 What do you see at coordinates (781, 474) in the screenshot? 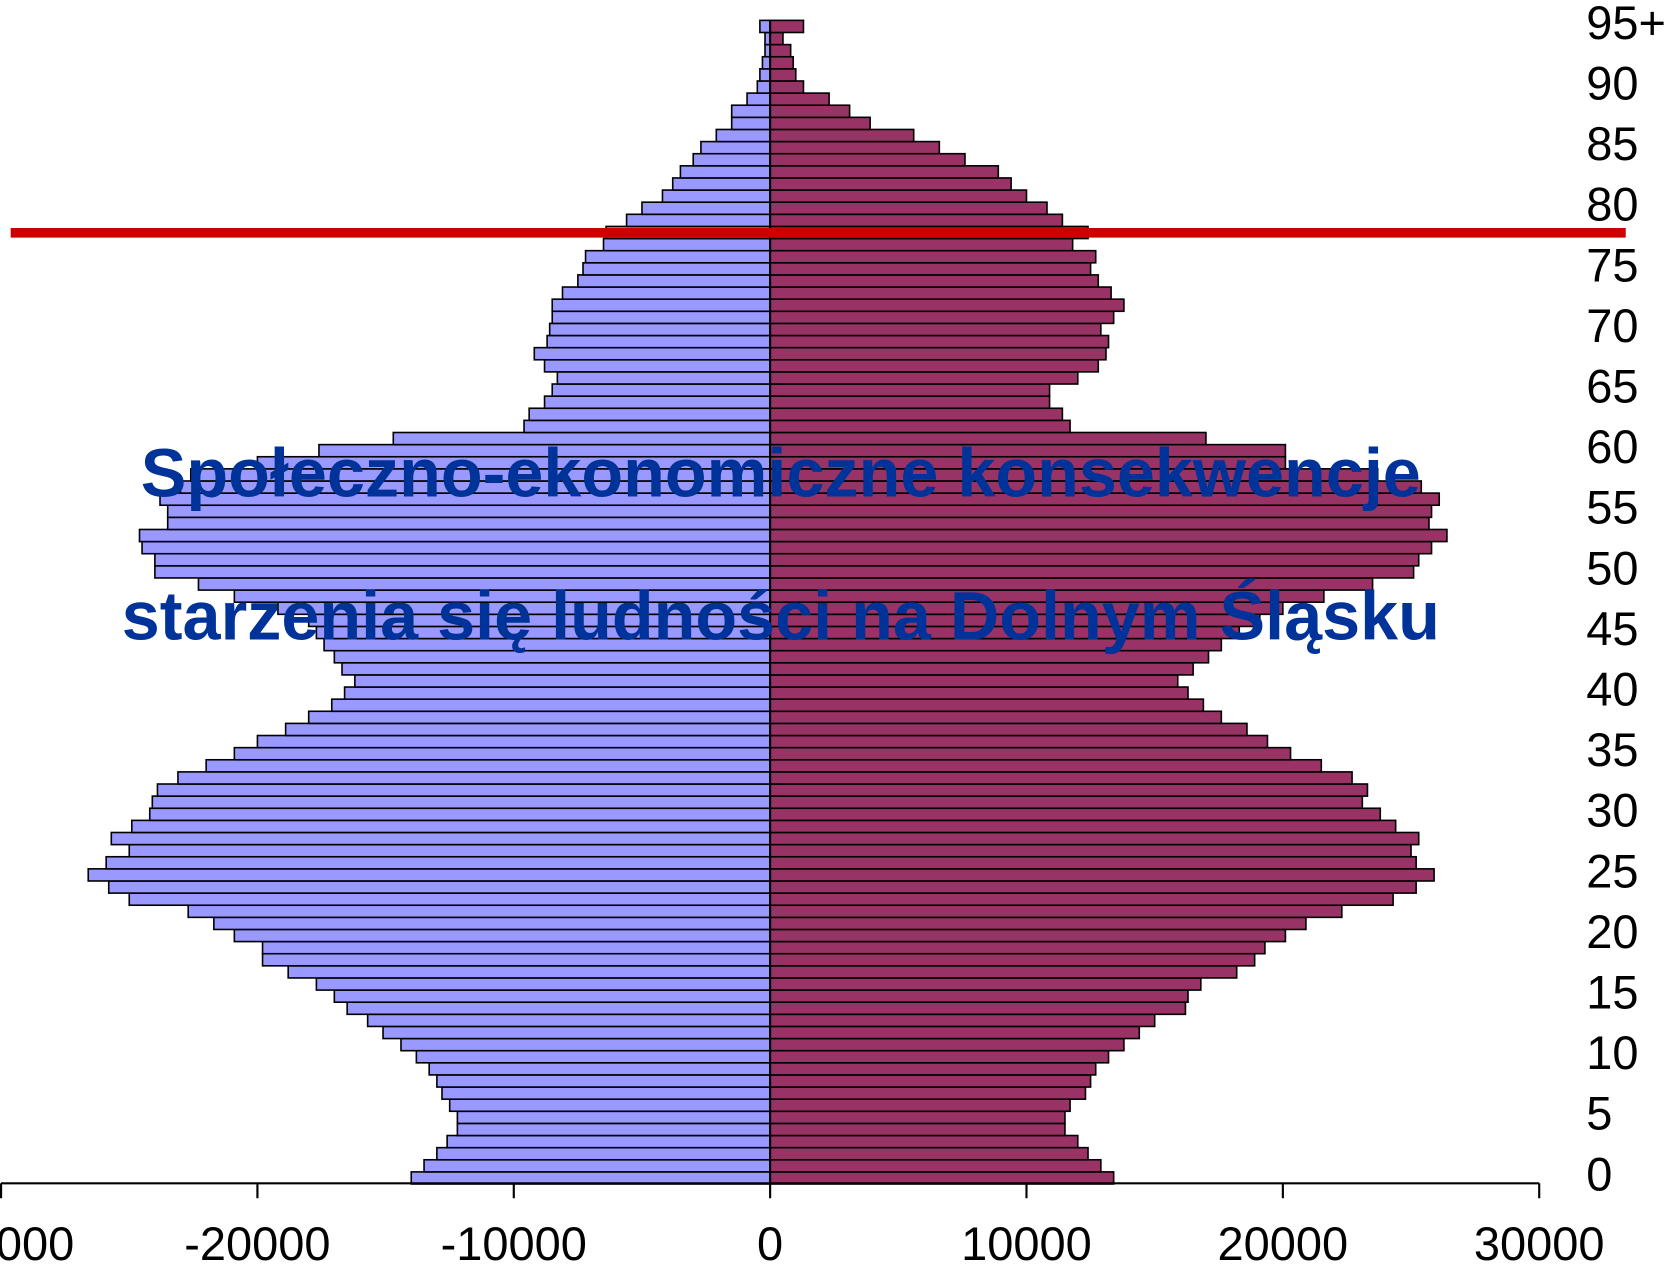
I see `title-line: Społeczno-ekonomiczne konsekwencje` at bounding box center [781, 474].